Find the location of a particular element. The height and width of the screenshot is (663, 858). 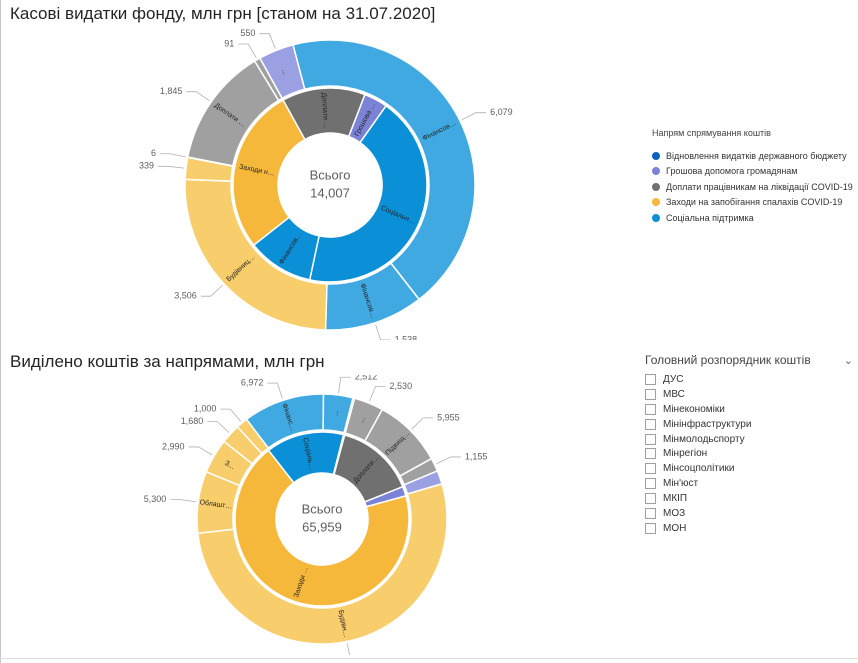

chart1-outer-data-label-1: 6,079 is located at coordinates (501, 112).